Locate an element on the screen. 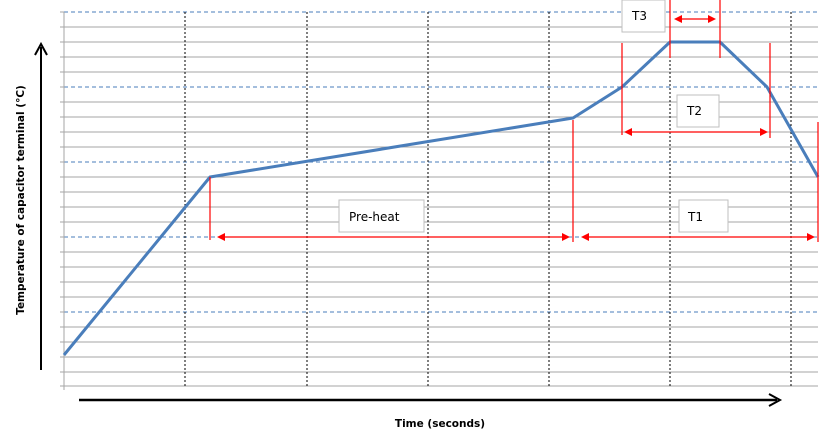 The height and width of the screenshot is (438, 831). label-box-preheat: Pre-heat is located at coordinates (381, 216).